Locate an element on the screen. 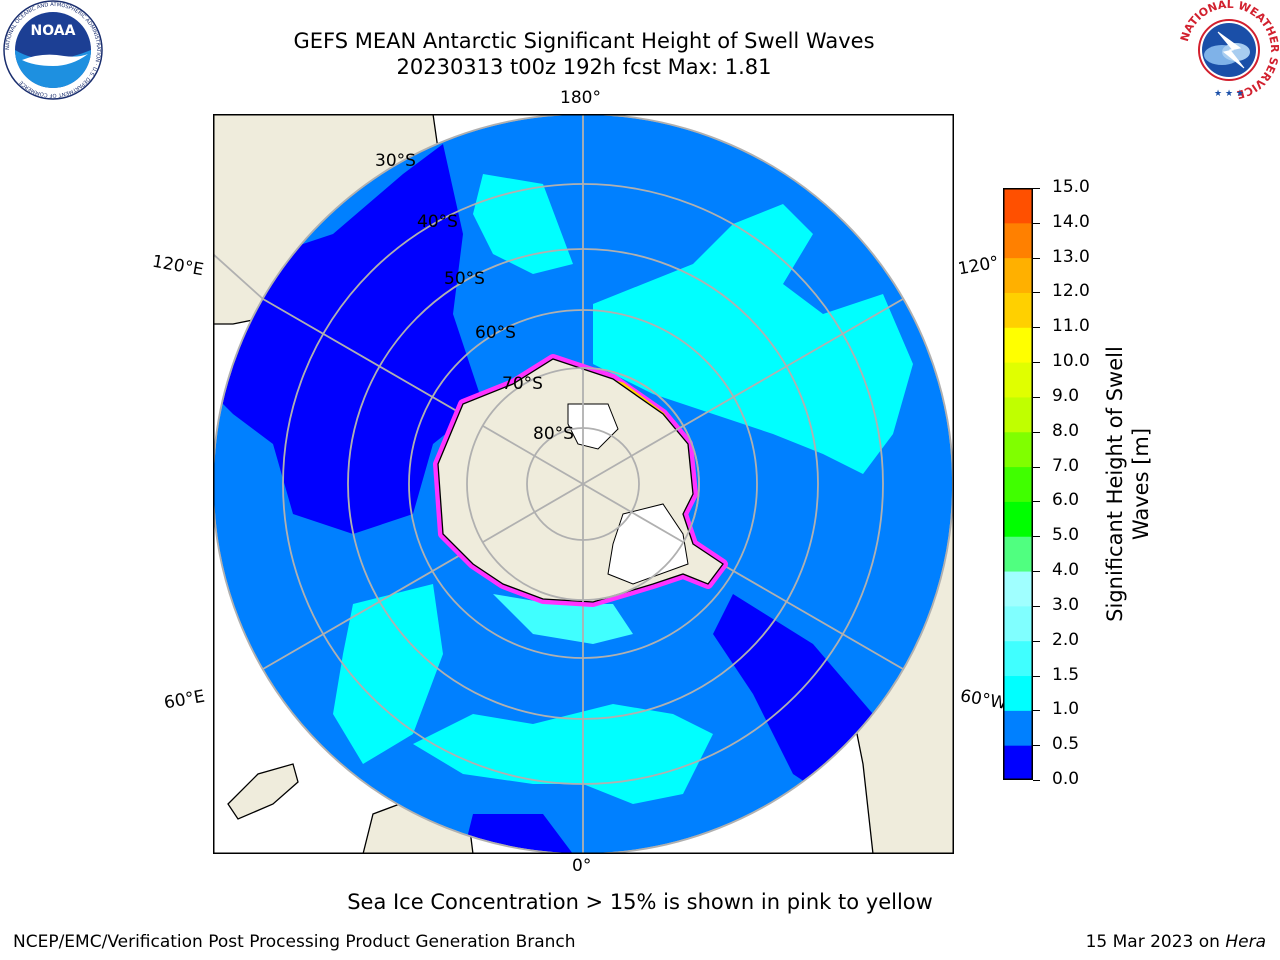 The height and width of the screenshot is (960, 1280). lat-label-80s: 80°S is located at coordinates (553, 434).